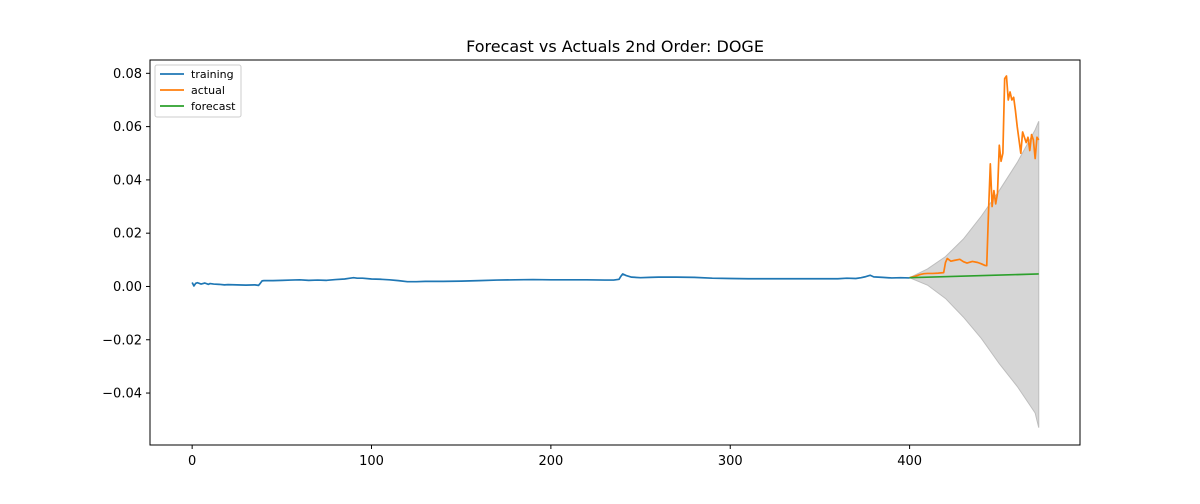 Image resolution: width=1200 pixels, height=504 pixels. What do you see at coordinates (213, 106) in the screenshot?
I see `legend-label-forecast: forecast` at bounding box center [213, 106].